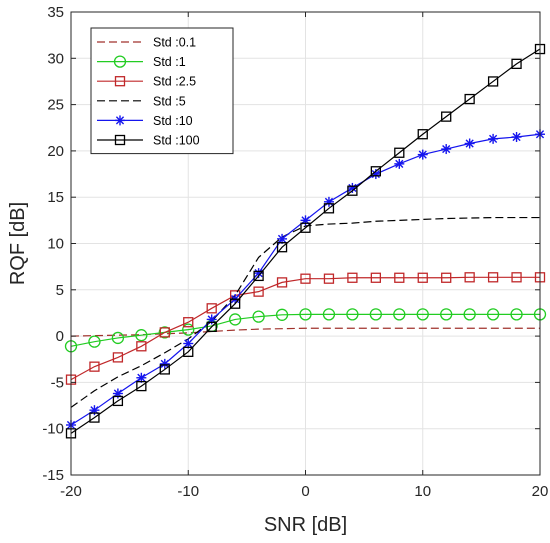 The image size is (550, 543). Describe the element at coordinates (173, 121) in the screenshot. I see `legend-label: Std :10` at that location.